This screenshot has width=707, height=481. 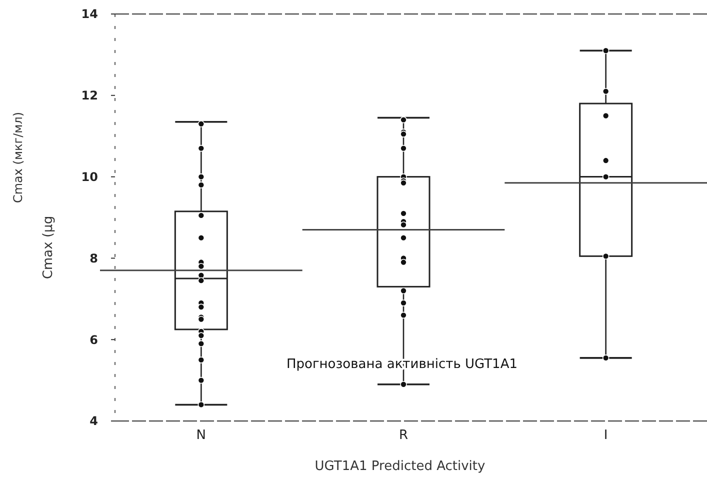 I want to click on x-tick-label: R, so click(x=403, y=435).